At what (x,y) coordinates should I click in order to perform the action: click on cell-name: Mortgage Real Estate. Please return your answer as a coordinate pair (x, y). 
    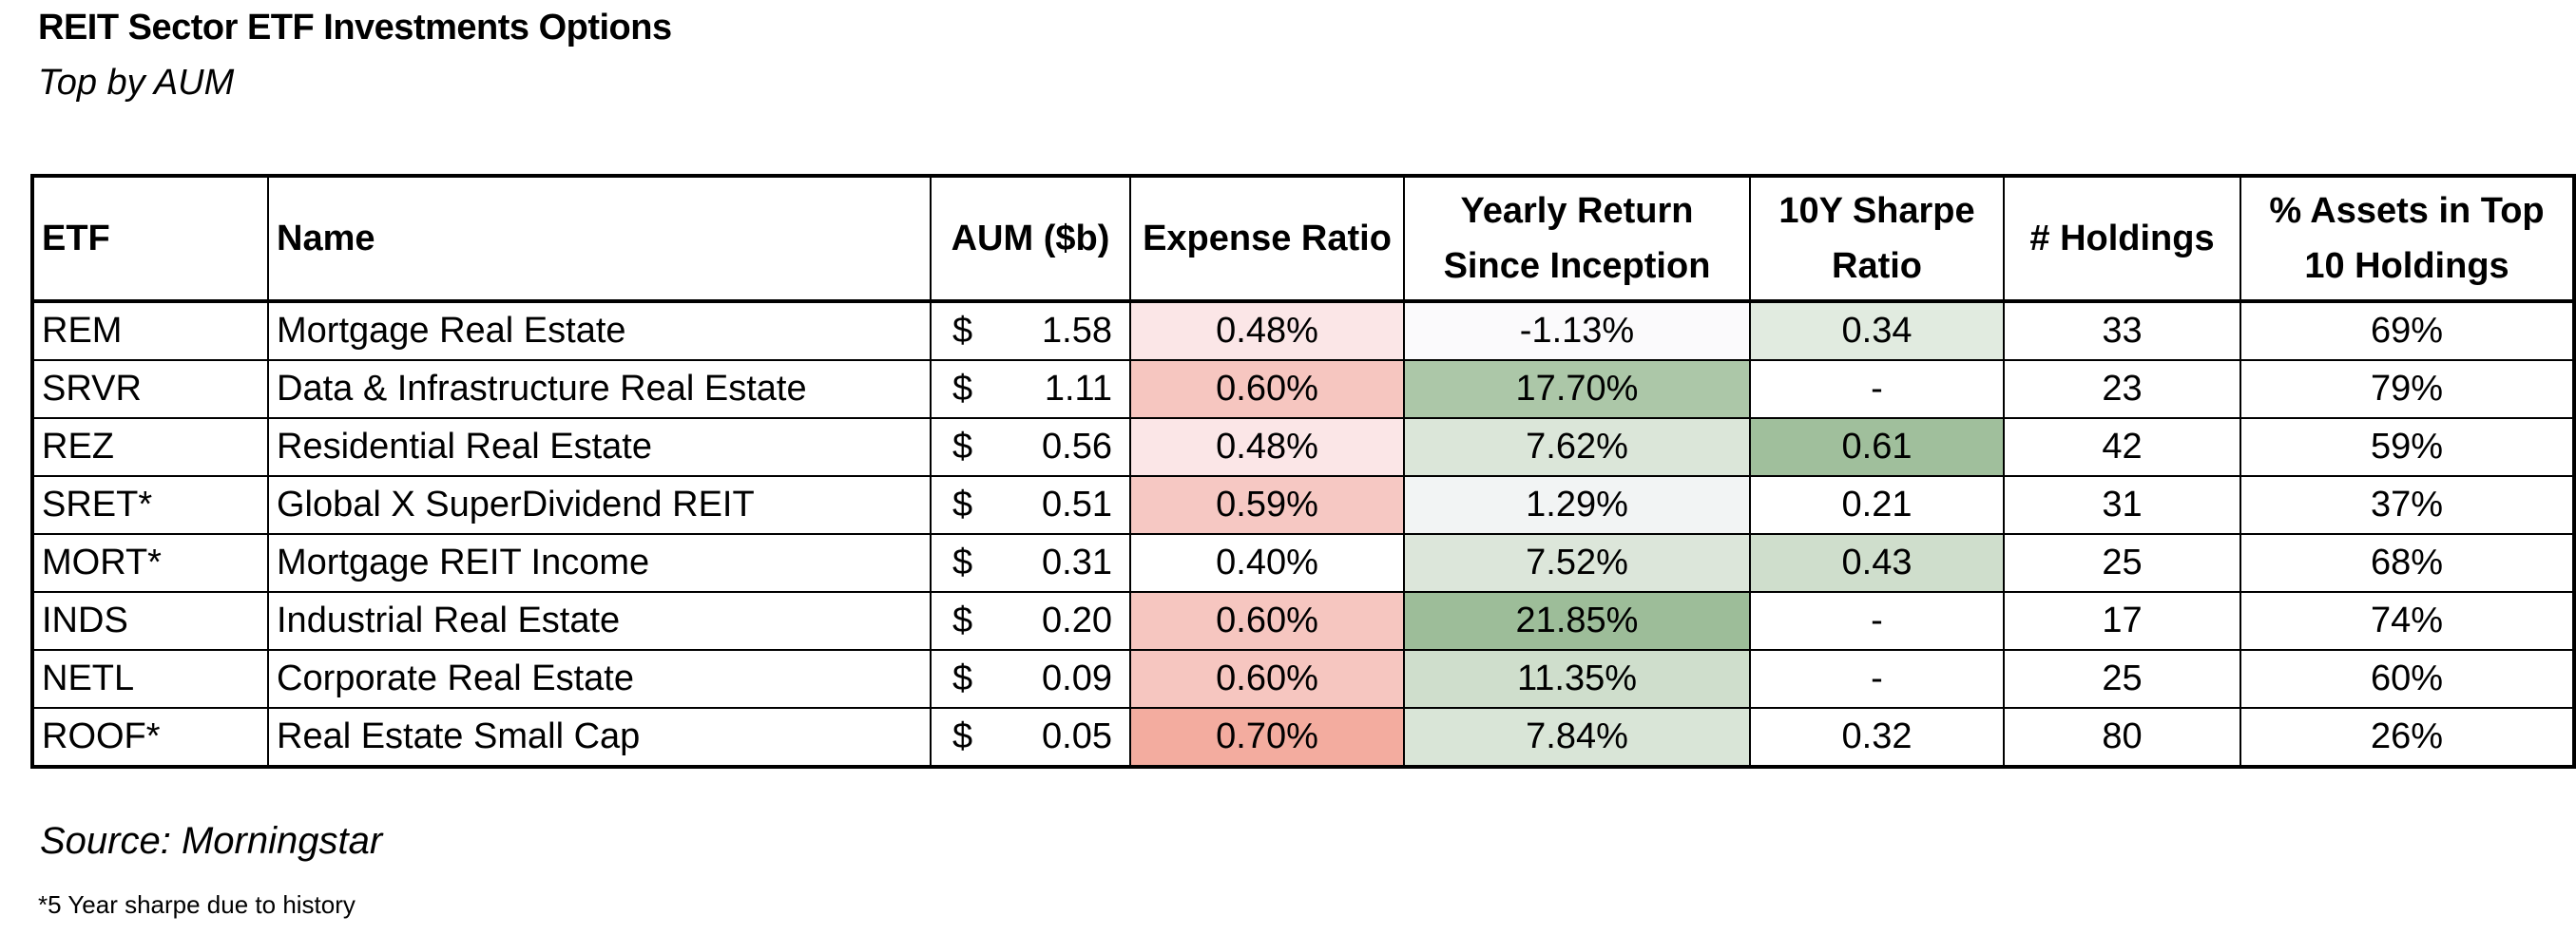
    Looking at the image, I should click on (599, 331).